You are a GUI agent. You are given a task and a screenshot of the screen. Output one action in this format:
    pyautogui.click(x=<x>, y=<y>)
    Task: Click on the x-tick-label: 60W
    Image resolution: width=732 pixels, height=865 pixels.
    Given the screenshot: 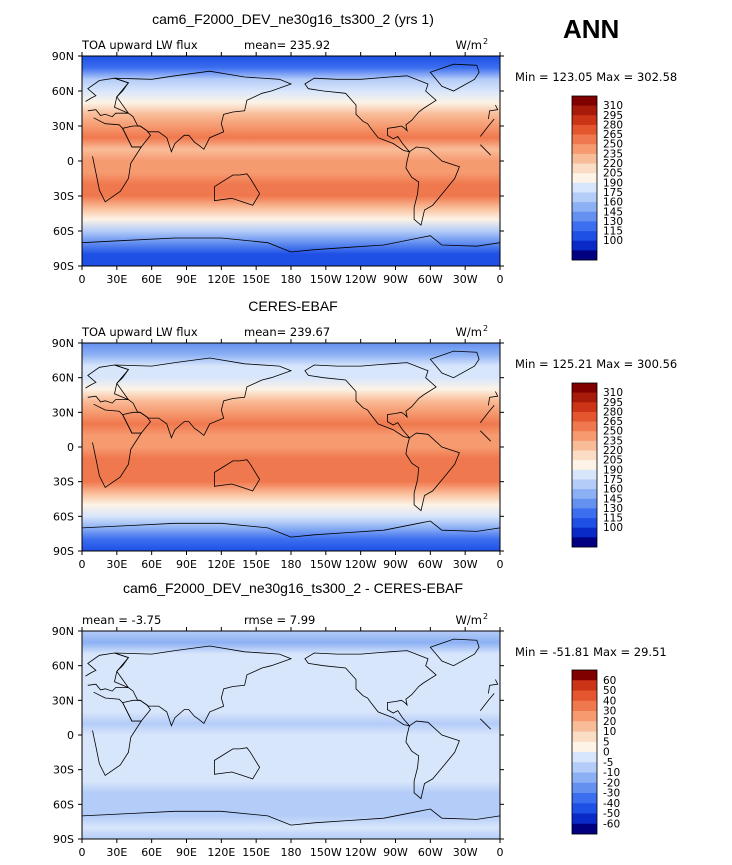 What is the action you would take?
    pyautogui.click(x=430, y=852)
    